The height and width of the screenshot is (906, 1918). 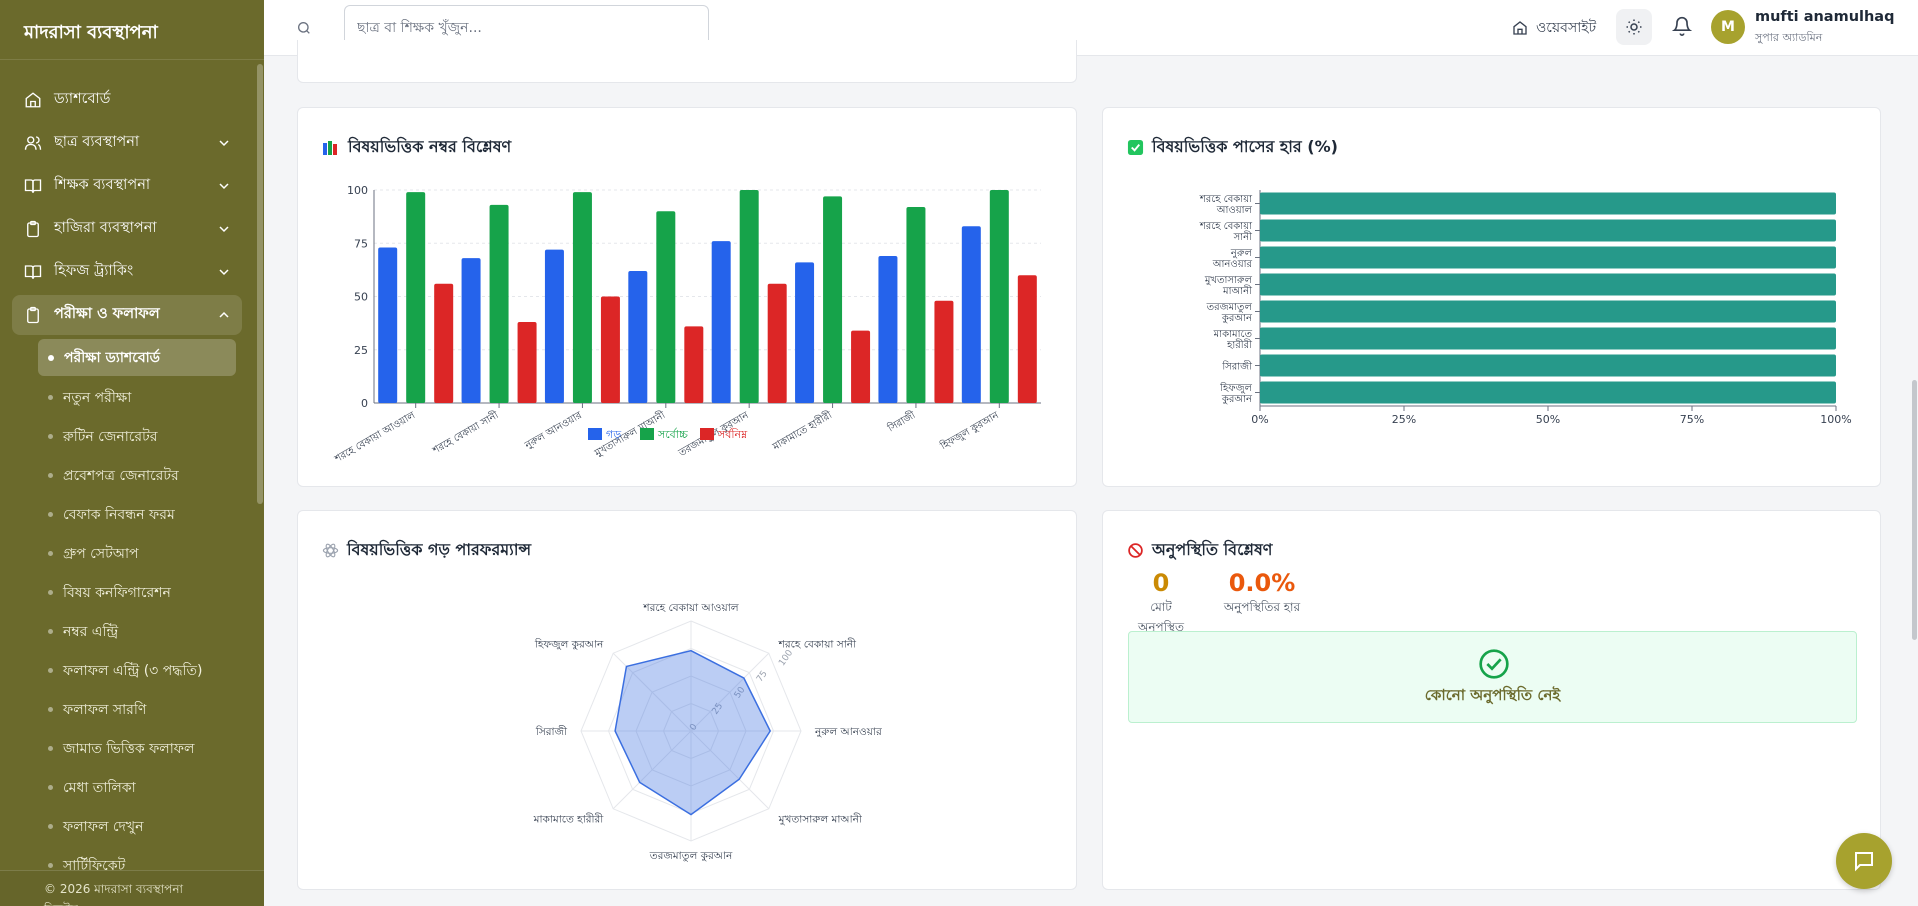 I want to click on no-absence-text: কোনো অনুপস্থিতি নেই, so click(x=1492, y=695).